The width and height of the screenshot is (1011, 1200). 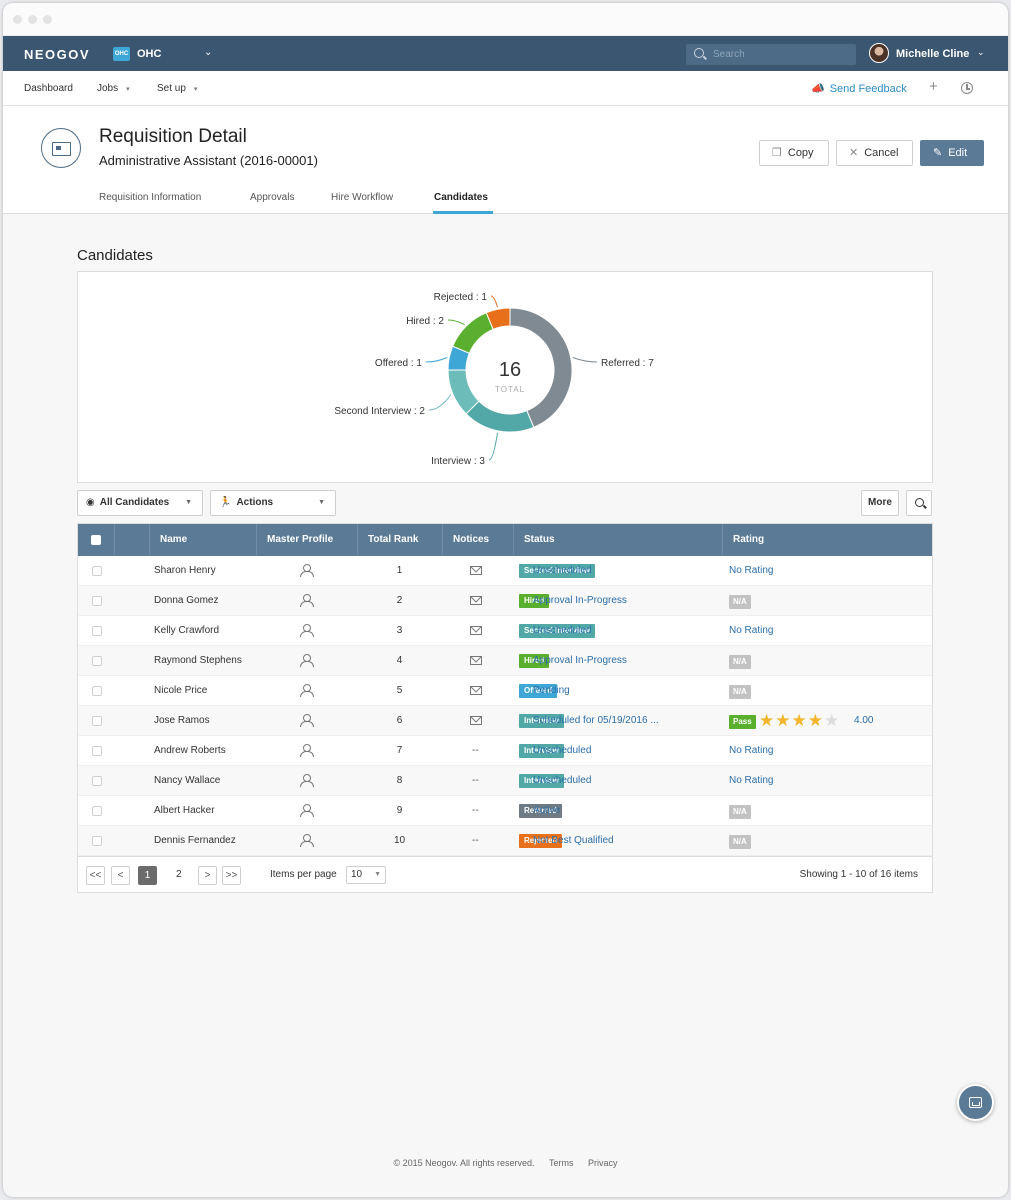 What do you see at coordinates (603, 1163) in the screenshot?
I see `privacy-link: Privacy` at bounding box center [603, 1163].